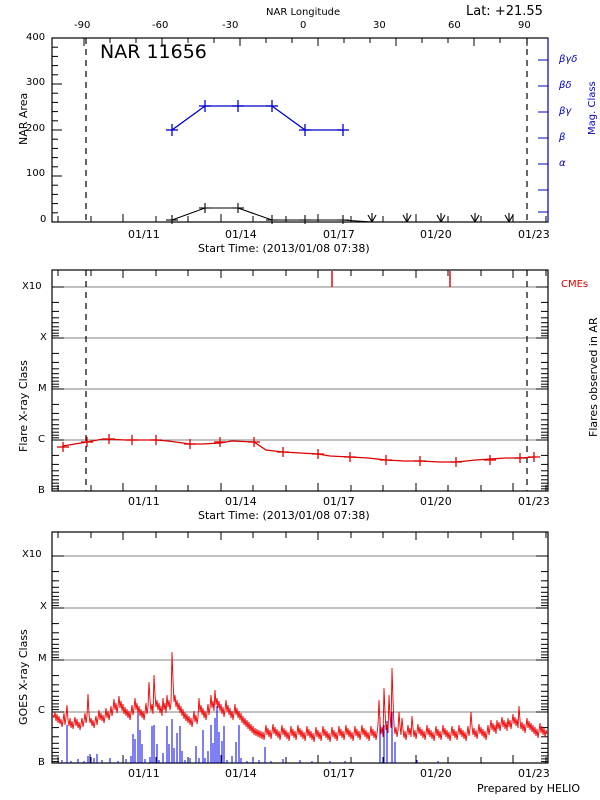 The height and width of the screenshot is (800, 600). What do you see at coordinates (153, 52) in the screenshot?
I see `page-title: NAR 11656` at bounding box center [153, 52].